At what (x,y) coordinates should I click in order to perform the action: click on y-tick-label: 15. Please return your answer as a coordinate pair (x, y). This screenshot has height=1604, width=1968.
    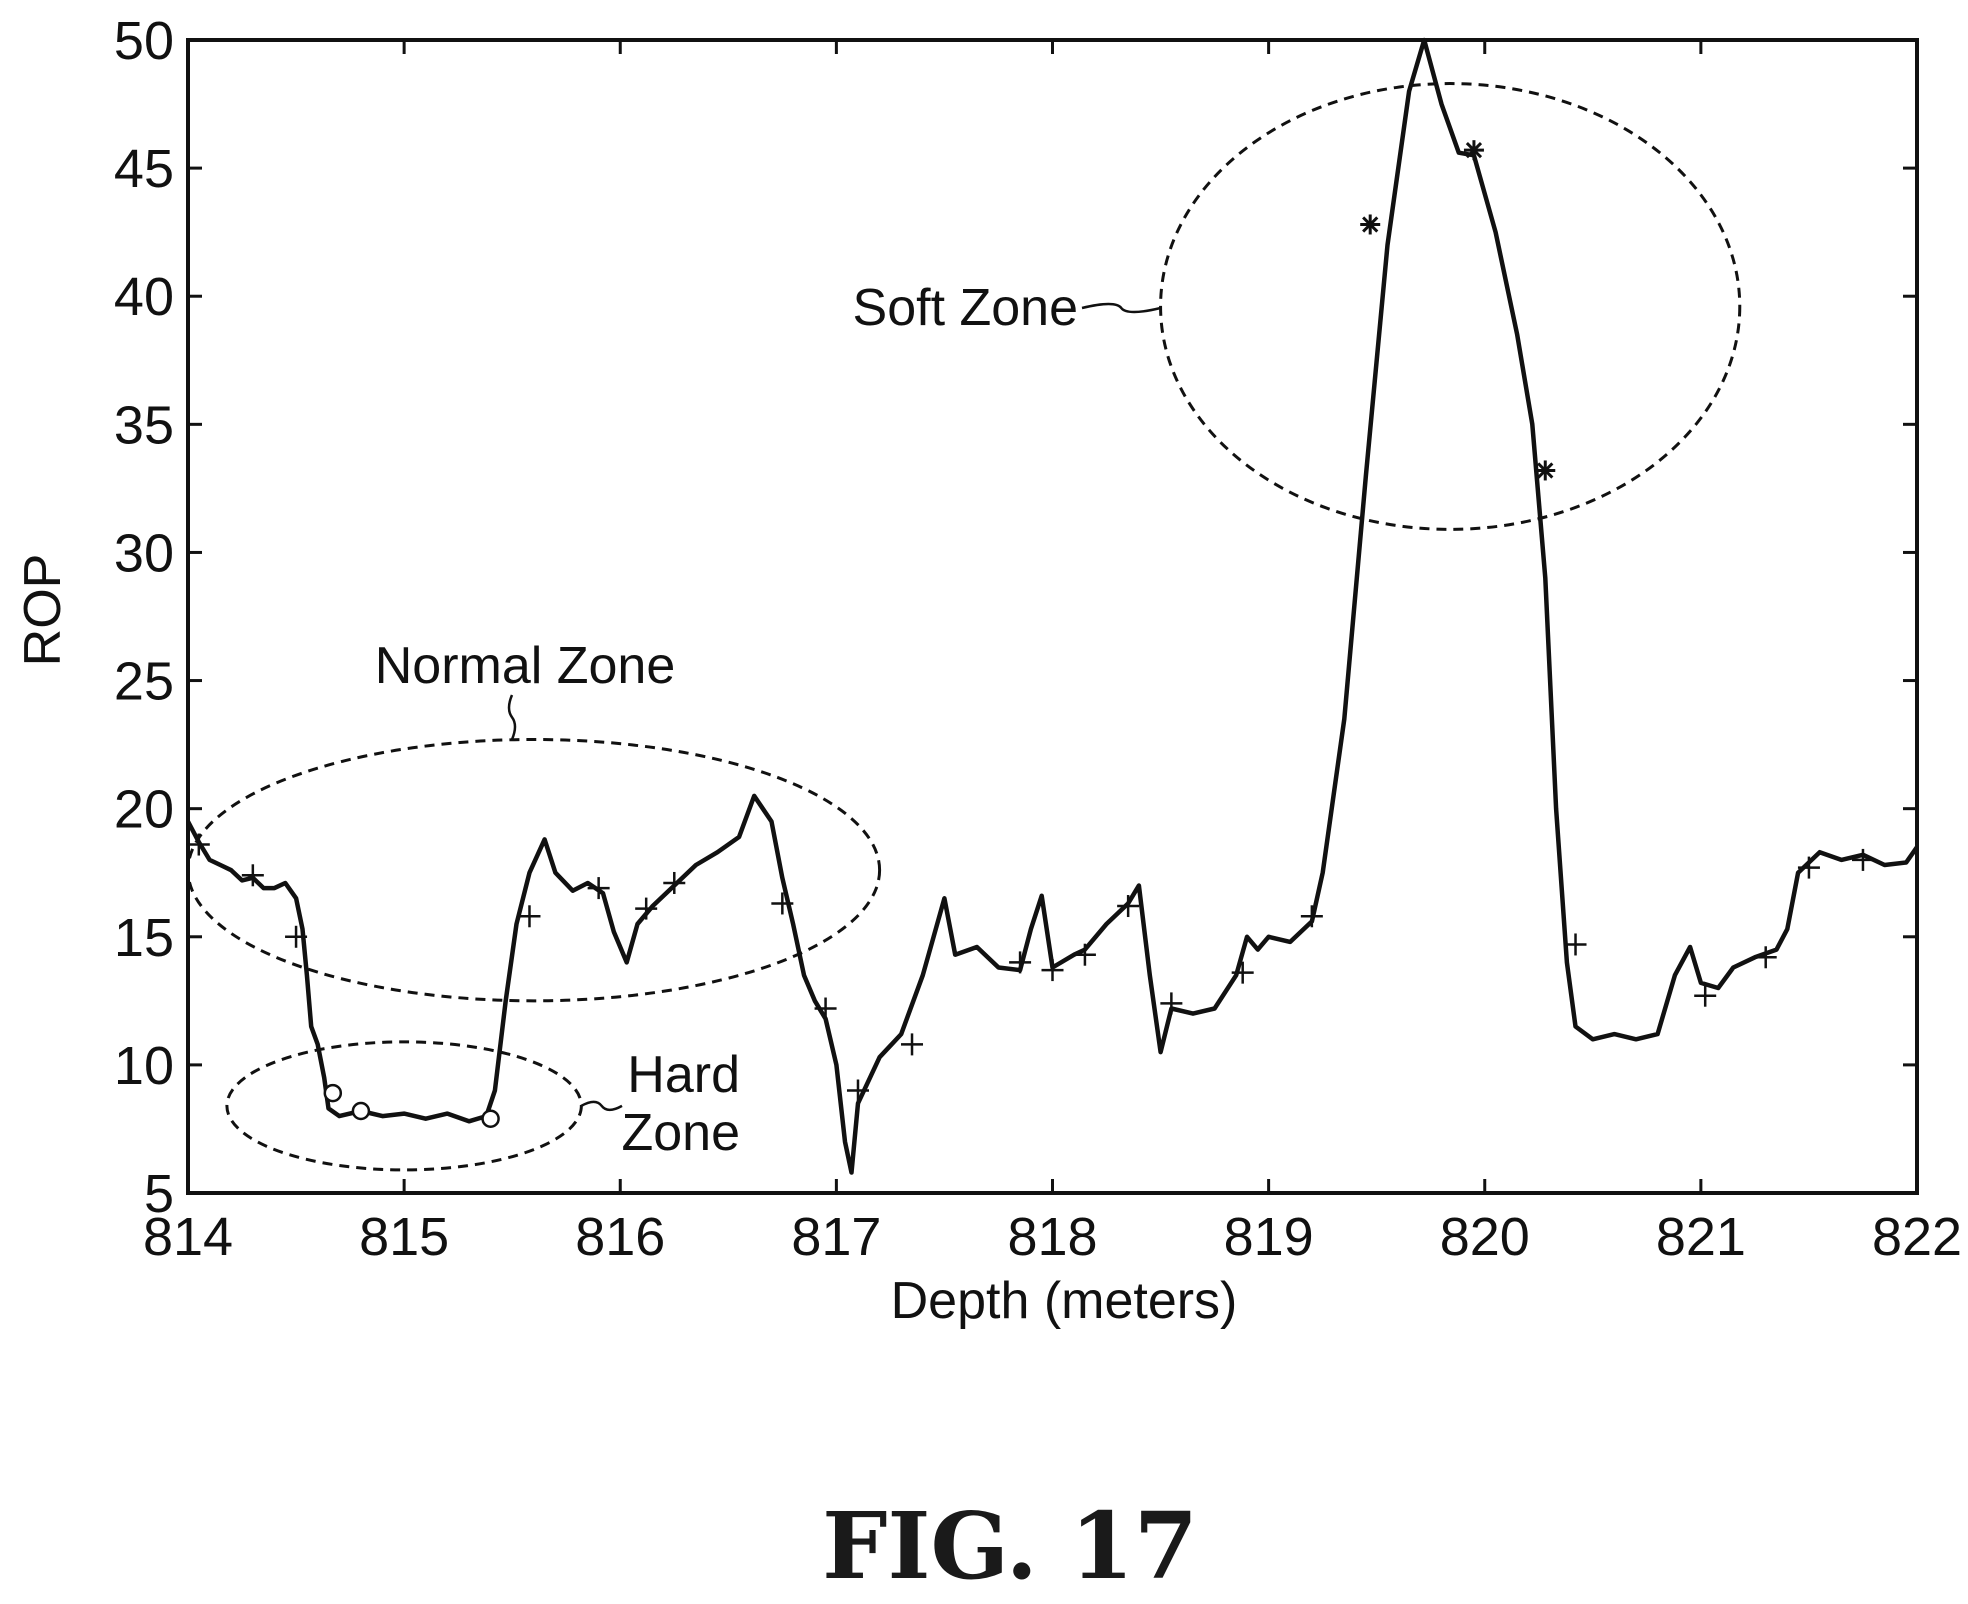
    Looking at the image, I should click on (144, 938).